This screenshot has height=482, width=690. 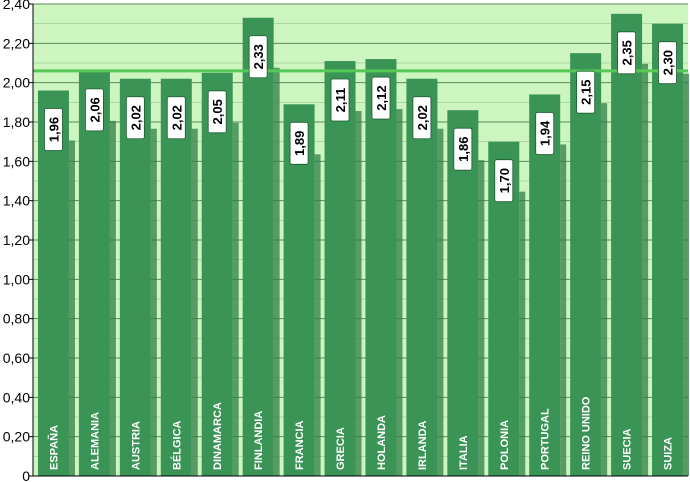 What do you see at coordinates (16, 397) in the screenshot?
I see `y-tick-label: 0,40` at bounding box center [16, 397].